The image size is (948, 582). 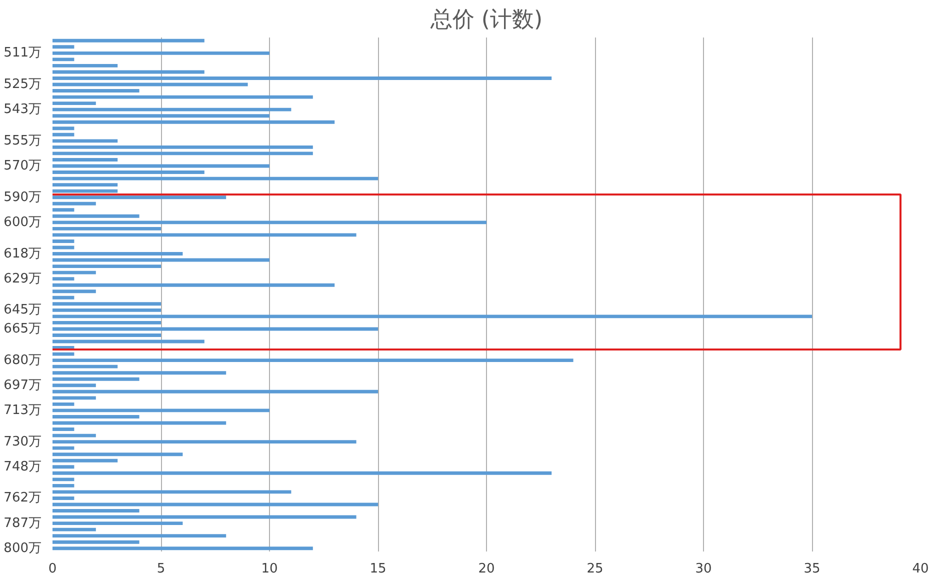 I want to click on chart-title: 总价 (计数), so click(x=486, y=20).